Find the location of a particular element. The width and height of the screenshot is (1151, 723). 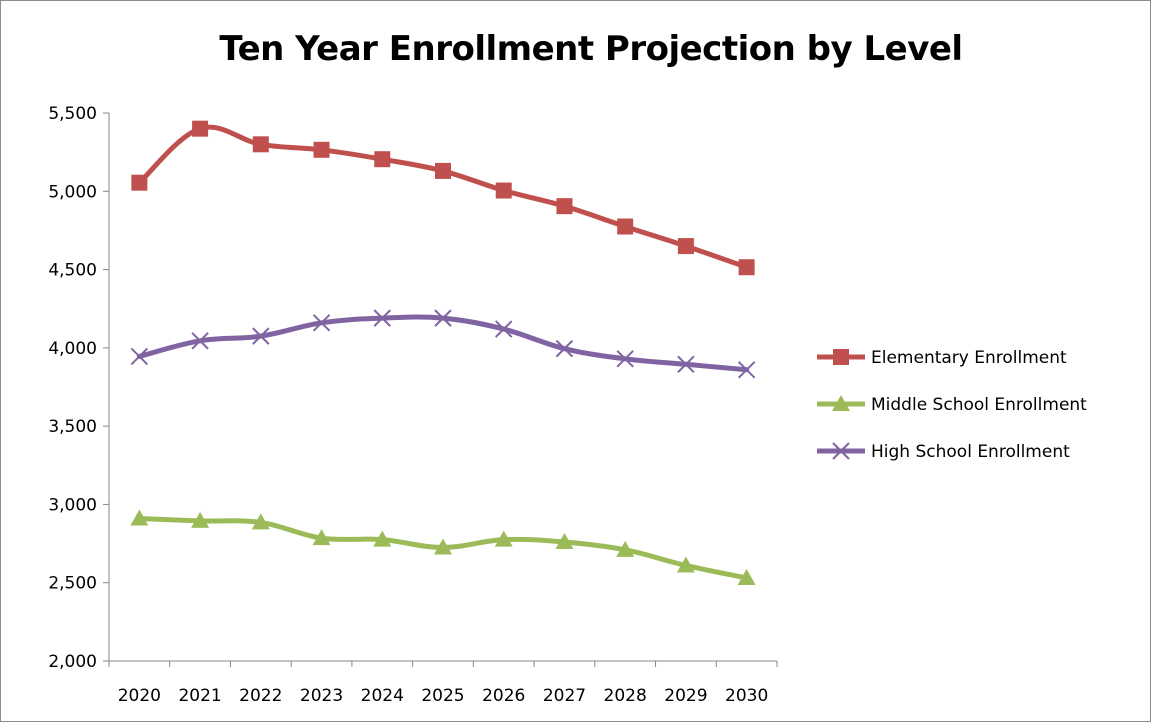

chart-title: Ten Year Enrollment Projection by Level is located at coordinates (591, 49).